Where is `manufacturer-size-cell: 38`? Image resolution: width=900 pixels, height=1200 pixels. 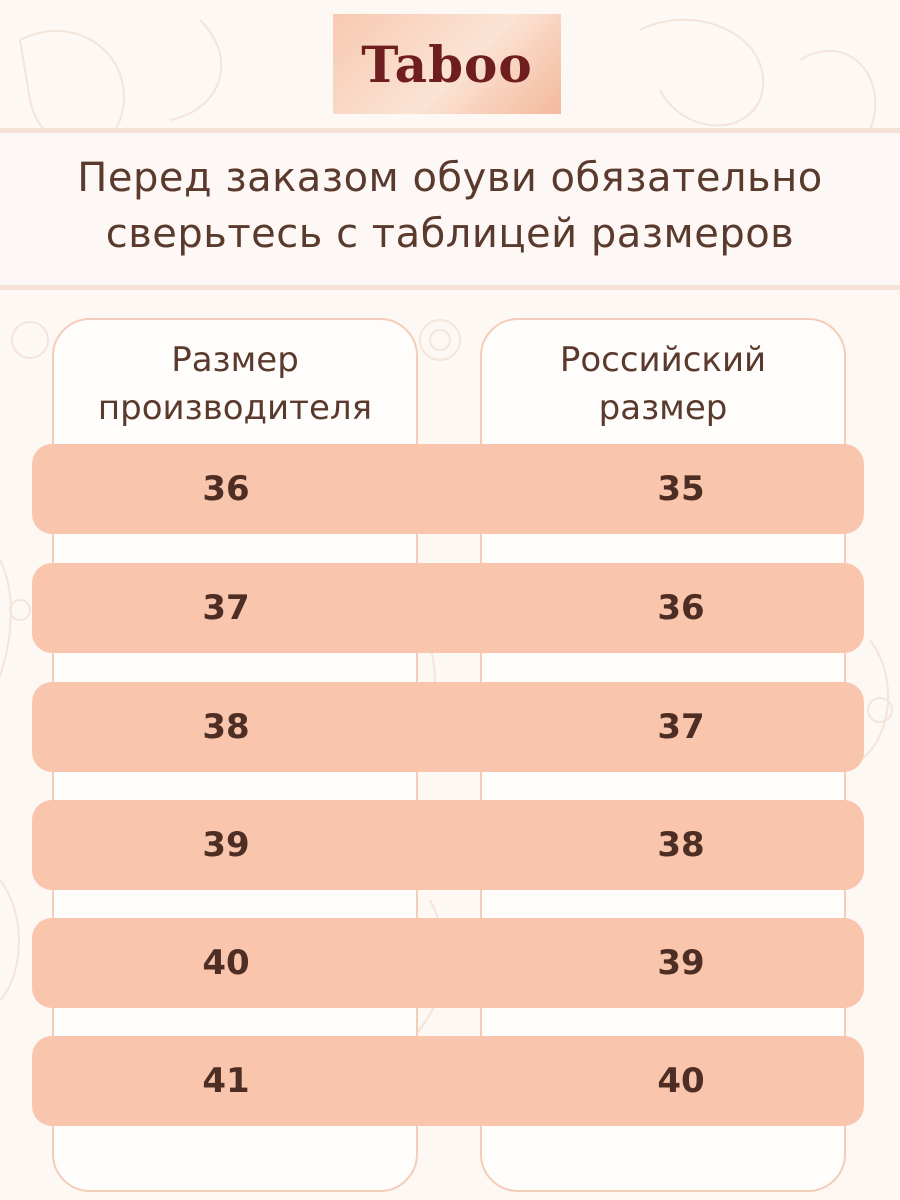 manufacturer-size-cell: 38 is located at coordinates (226, 727).